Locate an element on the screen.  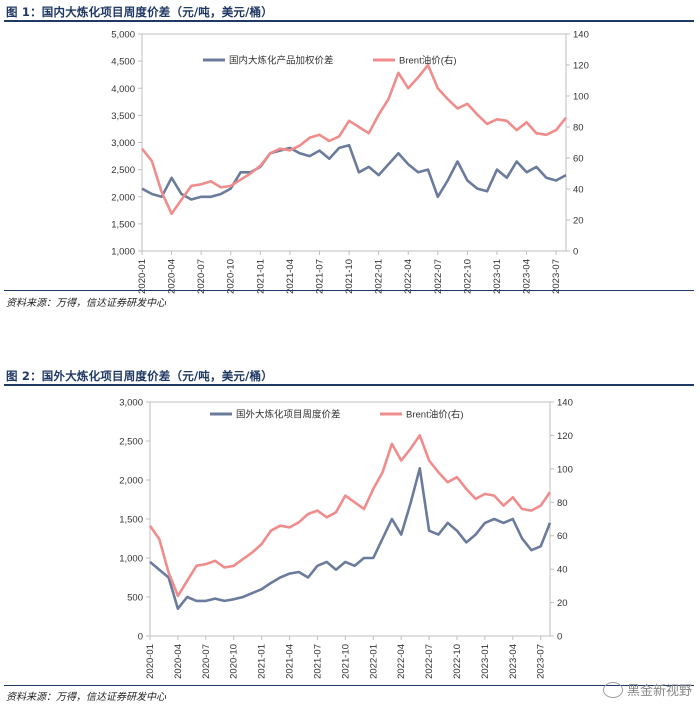
left-axis-tick-label: 4,500 is located at coordinates (123, 62).